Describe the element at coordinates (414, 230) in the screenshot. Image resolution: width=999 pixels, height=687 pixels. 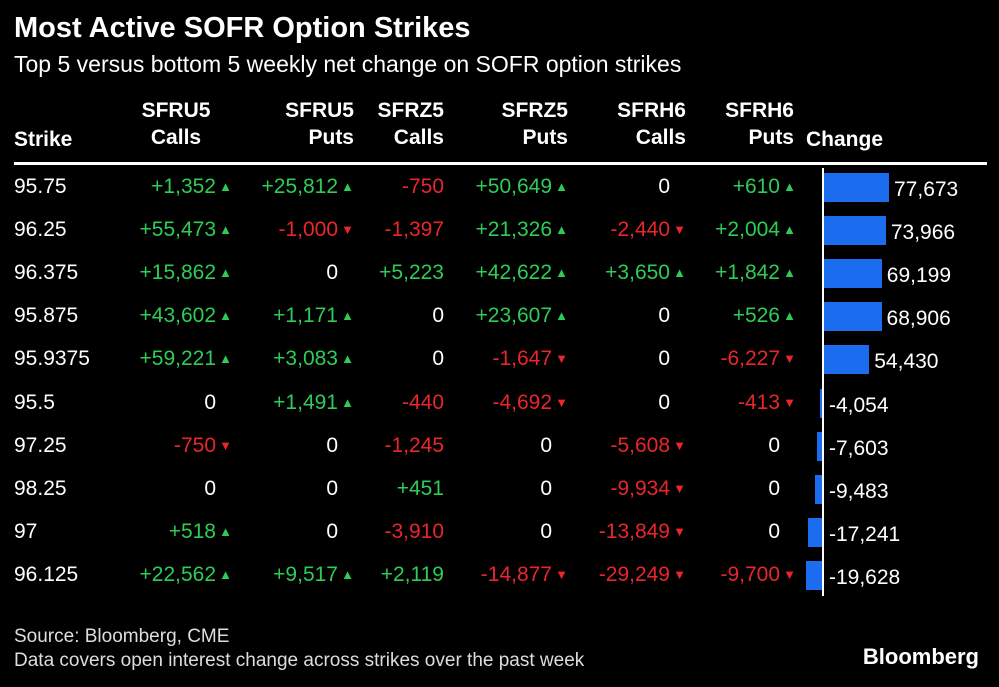
I see `value-cell: -1,397` at that location.